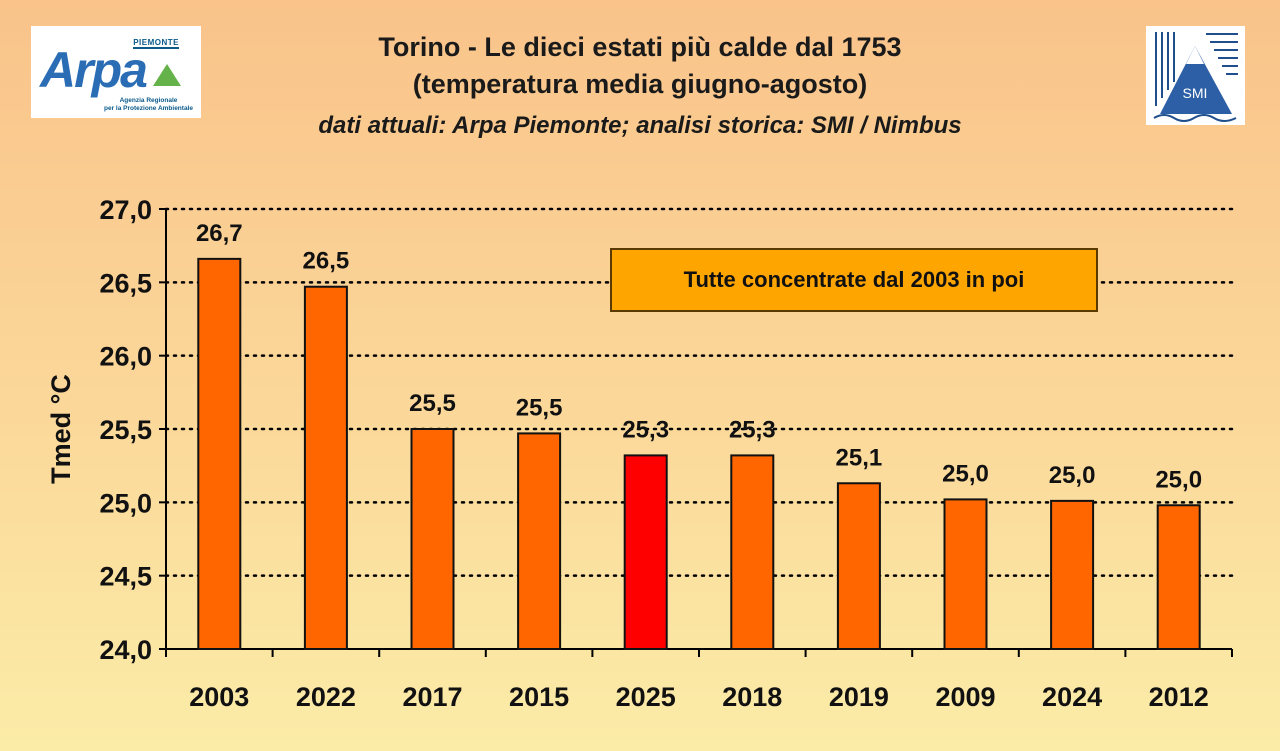 The width and height of the screenshot is (1280, 751). I want to click on x-tick-label-2003: 2003, so click(219, 697).